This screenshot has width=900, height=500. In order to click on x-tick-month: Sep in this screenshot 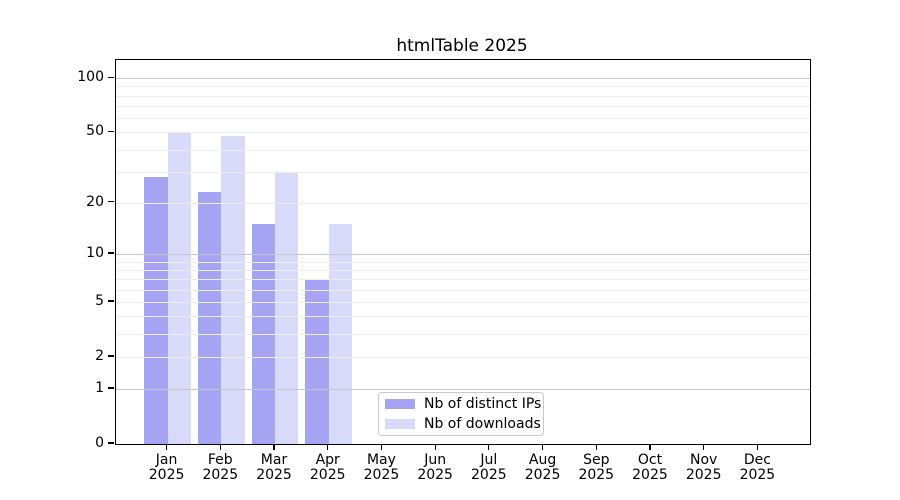, I will do `click(596, 460)`.